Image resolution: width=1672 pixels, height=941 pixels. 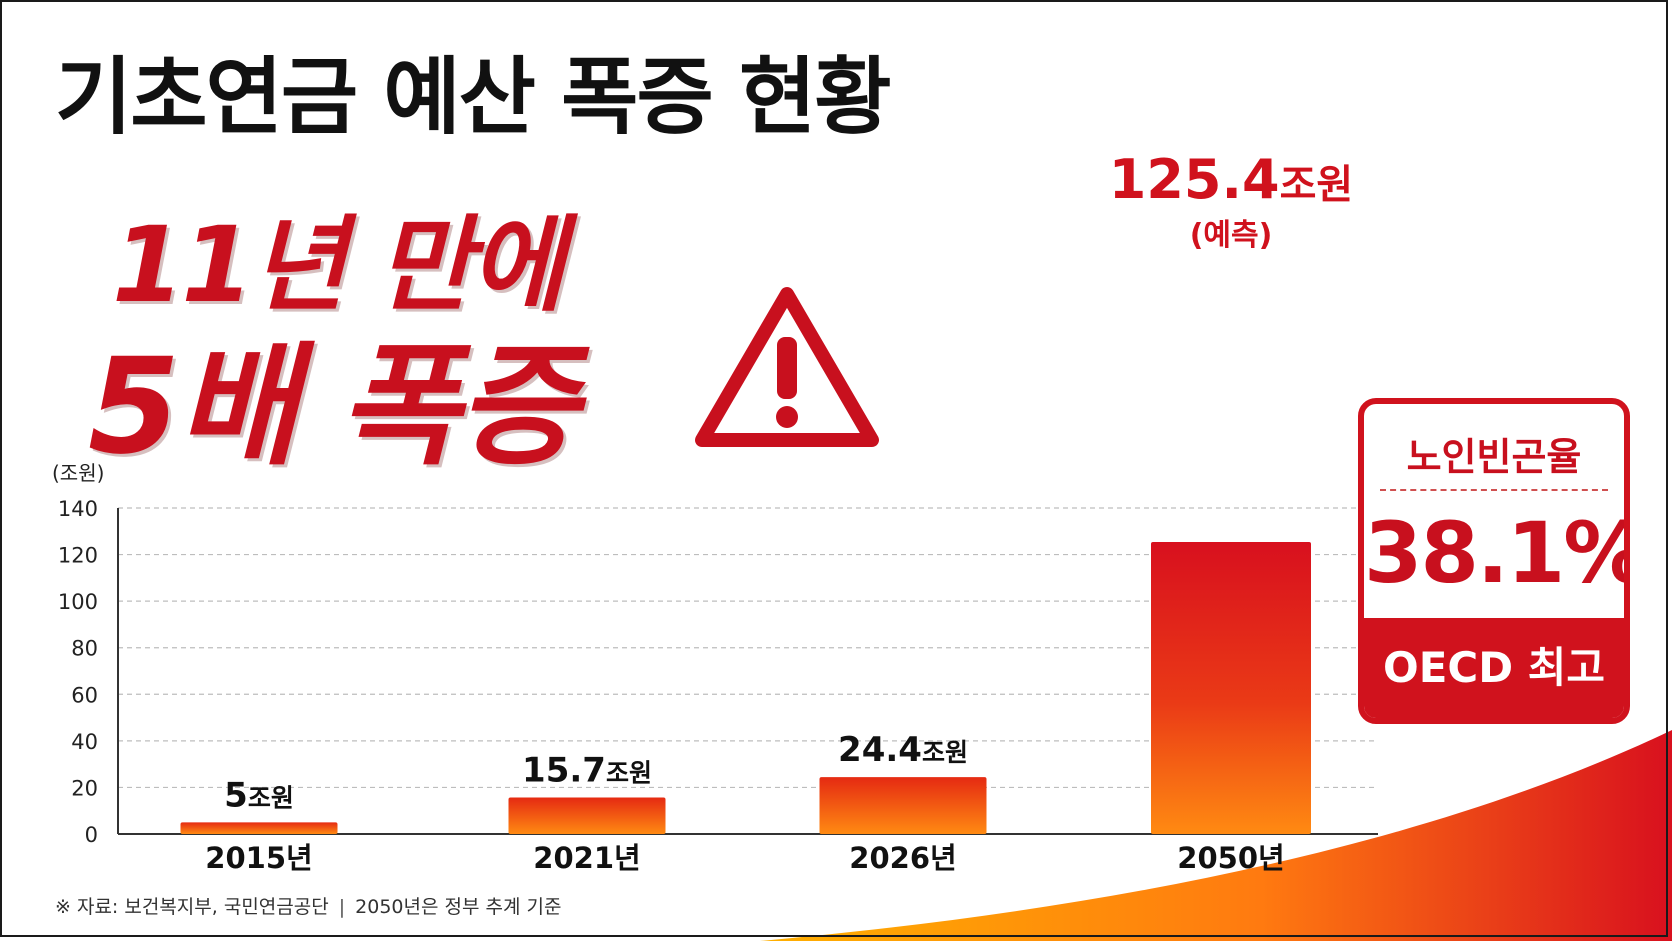 What do you see at coordinates (333, 407) in the screenshot?
I see `headline-line2: 5배 폭증` at bounding box center [333, 407].